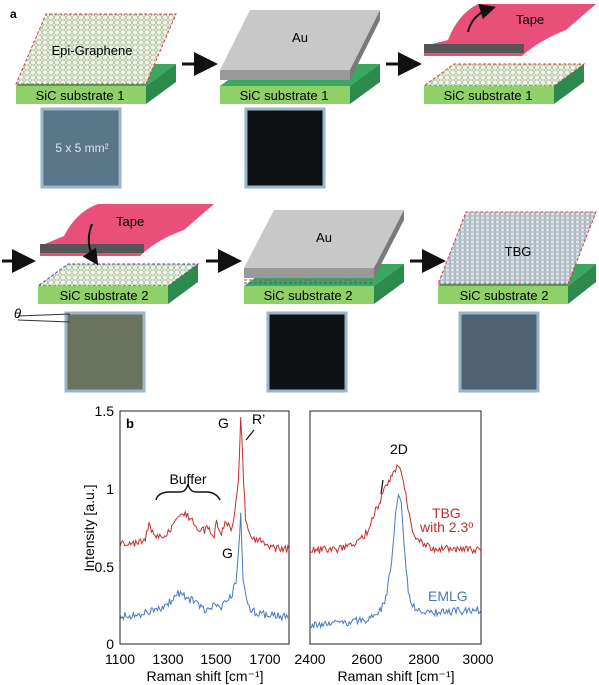 The width and height of the screenshot is (599, 685). Describe the element at coordinates (395, 561) in the screenshot. I see `right-series-emlg` at that location.